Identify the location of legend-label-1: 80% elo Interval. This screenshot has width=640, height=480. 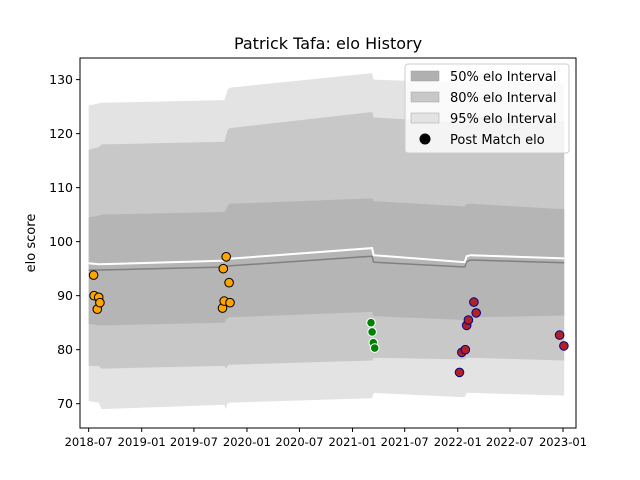
(503, 98).